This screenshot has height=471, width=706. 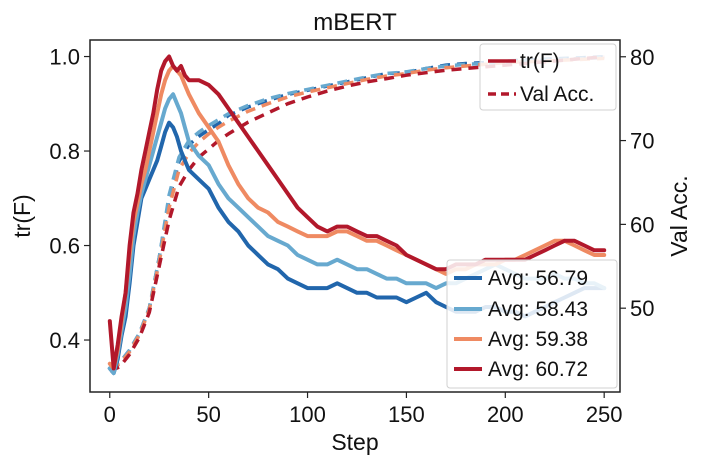 I want to click on x-axis-title: Step, so click(x=354, y=442).